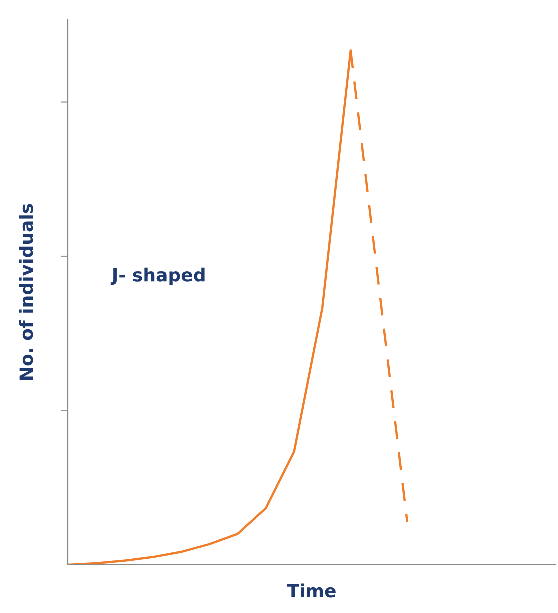 The height and width of the screenshot is (613, 558). I want to click on y-axis-title: No. of individuals, so click(26, 292).